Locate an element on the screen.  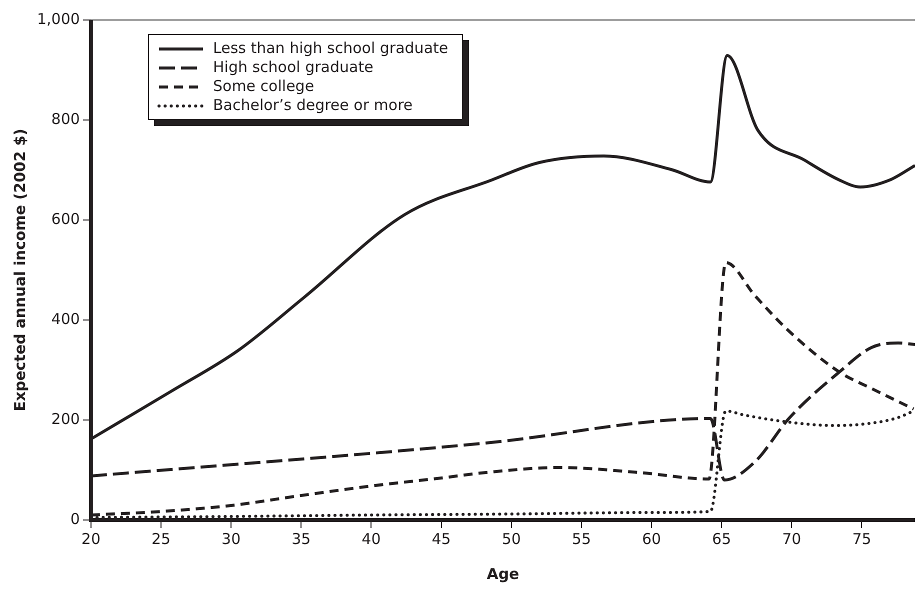
x-tick-label: 50 is located at coordinates (511, 539).